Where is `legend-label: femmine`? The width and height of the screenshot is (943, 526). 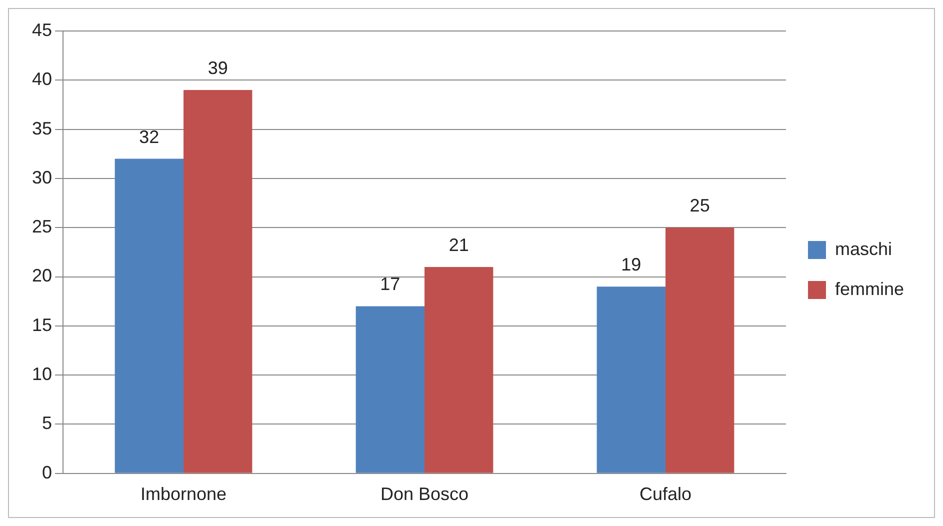
legend-label: femmine is located at coordinates (869, 288).